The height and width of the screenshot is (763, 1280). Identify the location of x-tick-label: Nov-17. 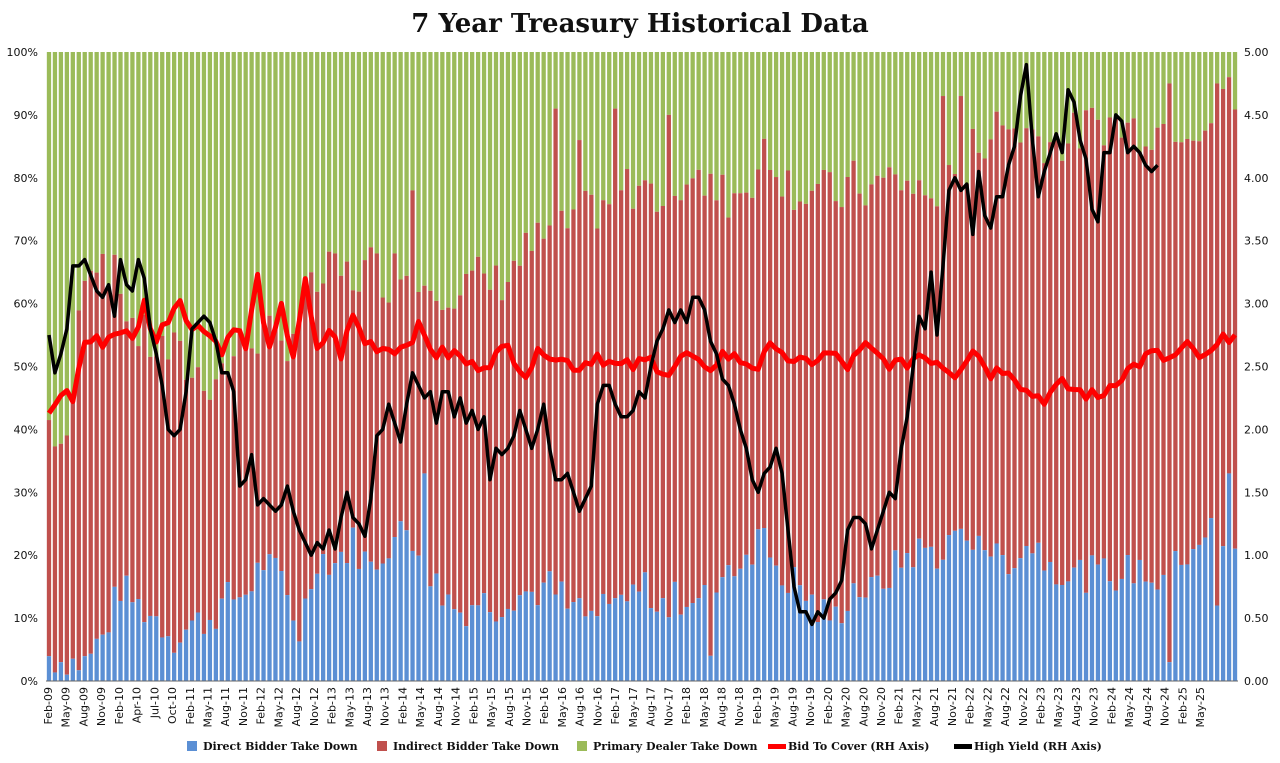
(668, 706).